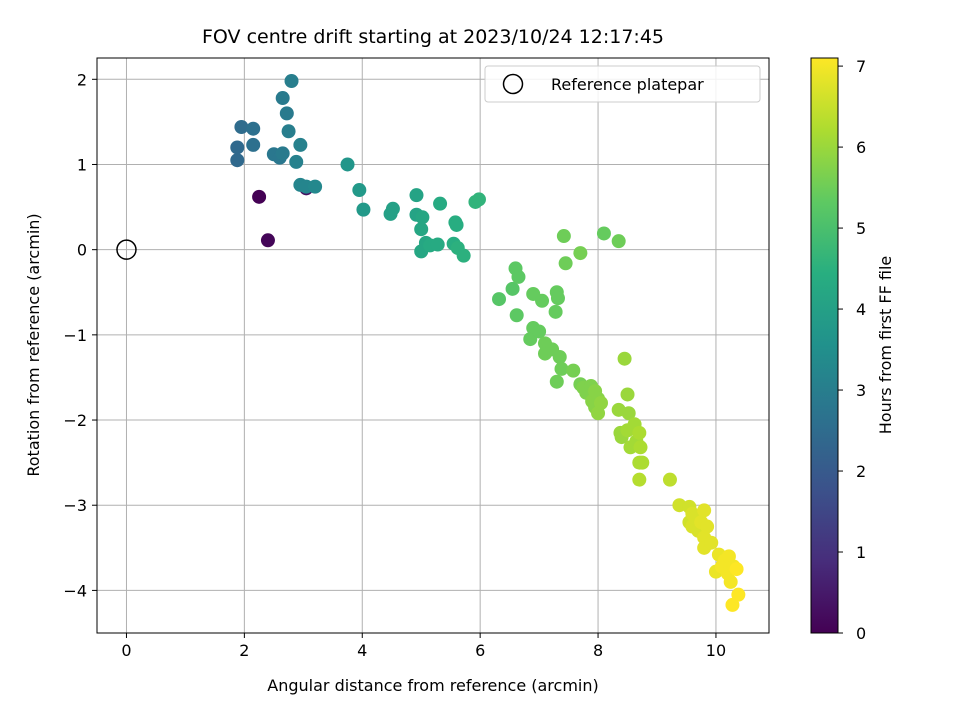 Image resolution: width=960 pixels, height=720 pixels. I want to click on y-tick-label: 2, so click(82, 79).